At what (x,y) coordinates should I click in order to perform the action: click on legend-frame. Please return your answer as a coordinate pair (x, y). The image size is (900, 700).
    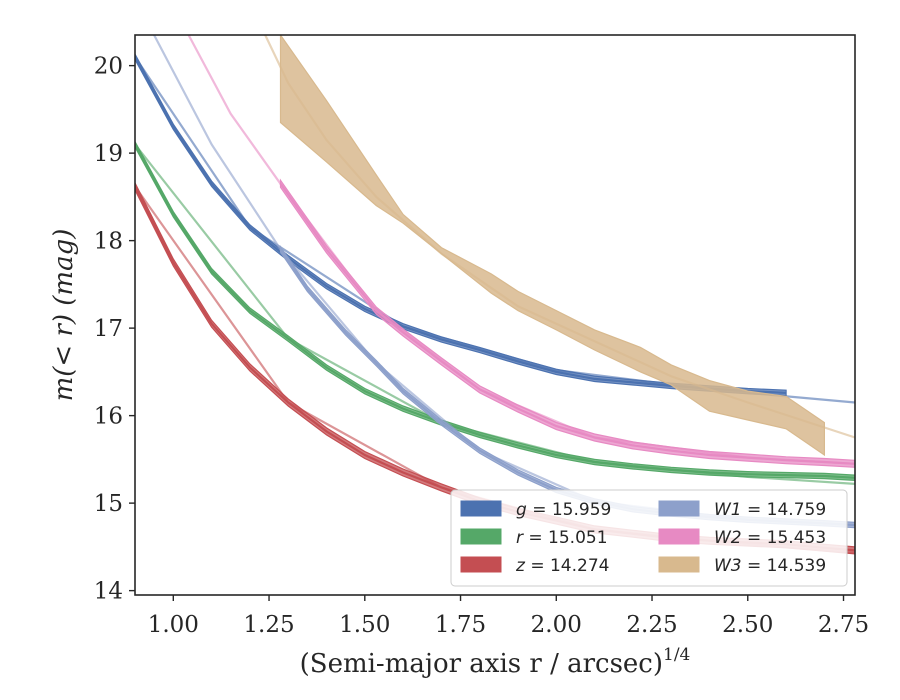
    Looking at the image, I should click on (649, 538).